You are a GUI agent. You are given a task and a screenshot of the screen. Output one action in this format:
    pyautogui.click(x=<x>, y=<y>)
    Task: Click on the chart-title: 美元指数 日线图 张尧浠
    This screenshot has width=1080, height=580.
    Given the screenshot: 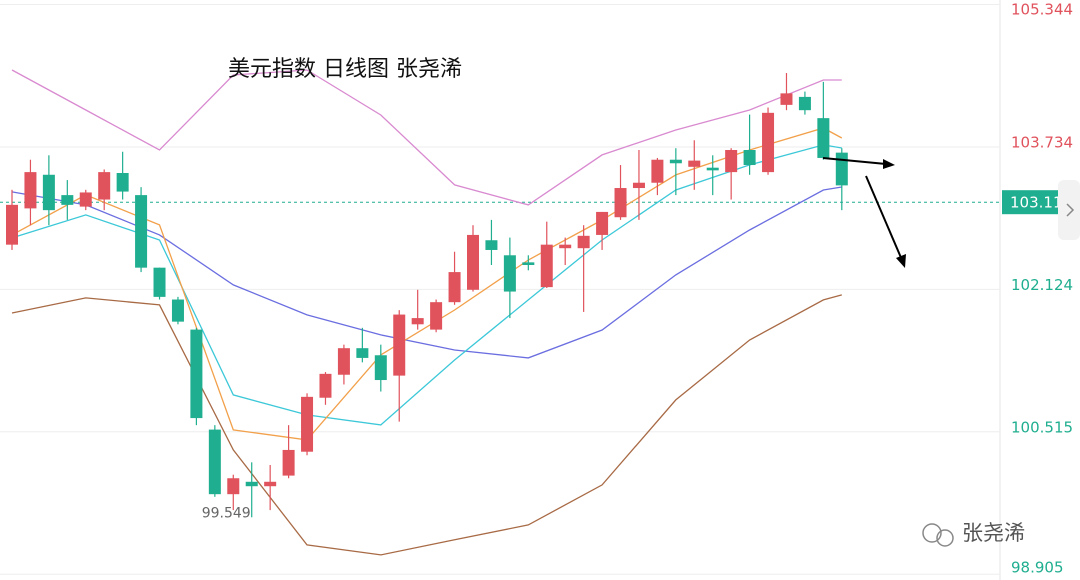 What is the action you would take?
    pyautogui.click(x=345, y=69)
    